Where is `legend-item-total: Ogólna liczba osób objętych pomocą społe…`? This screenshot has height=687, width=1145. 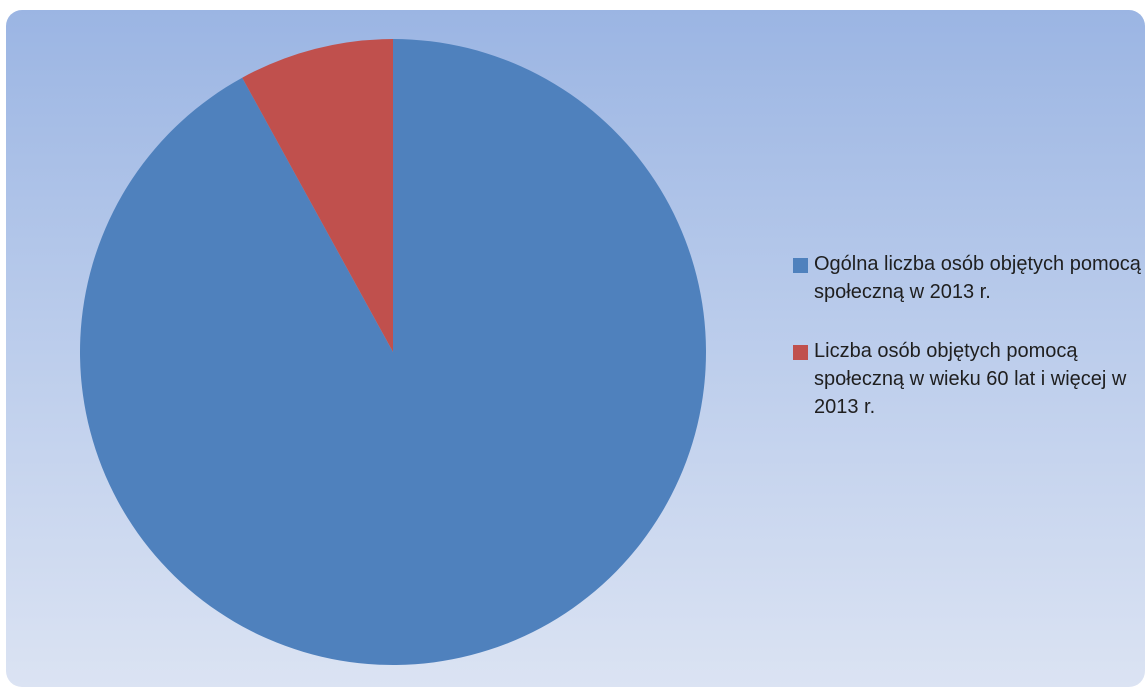
legend-item-total: Ogólna liczba osób objętych pomocą społe… is located at coordinates (968, 278).